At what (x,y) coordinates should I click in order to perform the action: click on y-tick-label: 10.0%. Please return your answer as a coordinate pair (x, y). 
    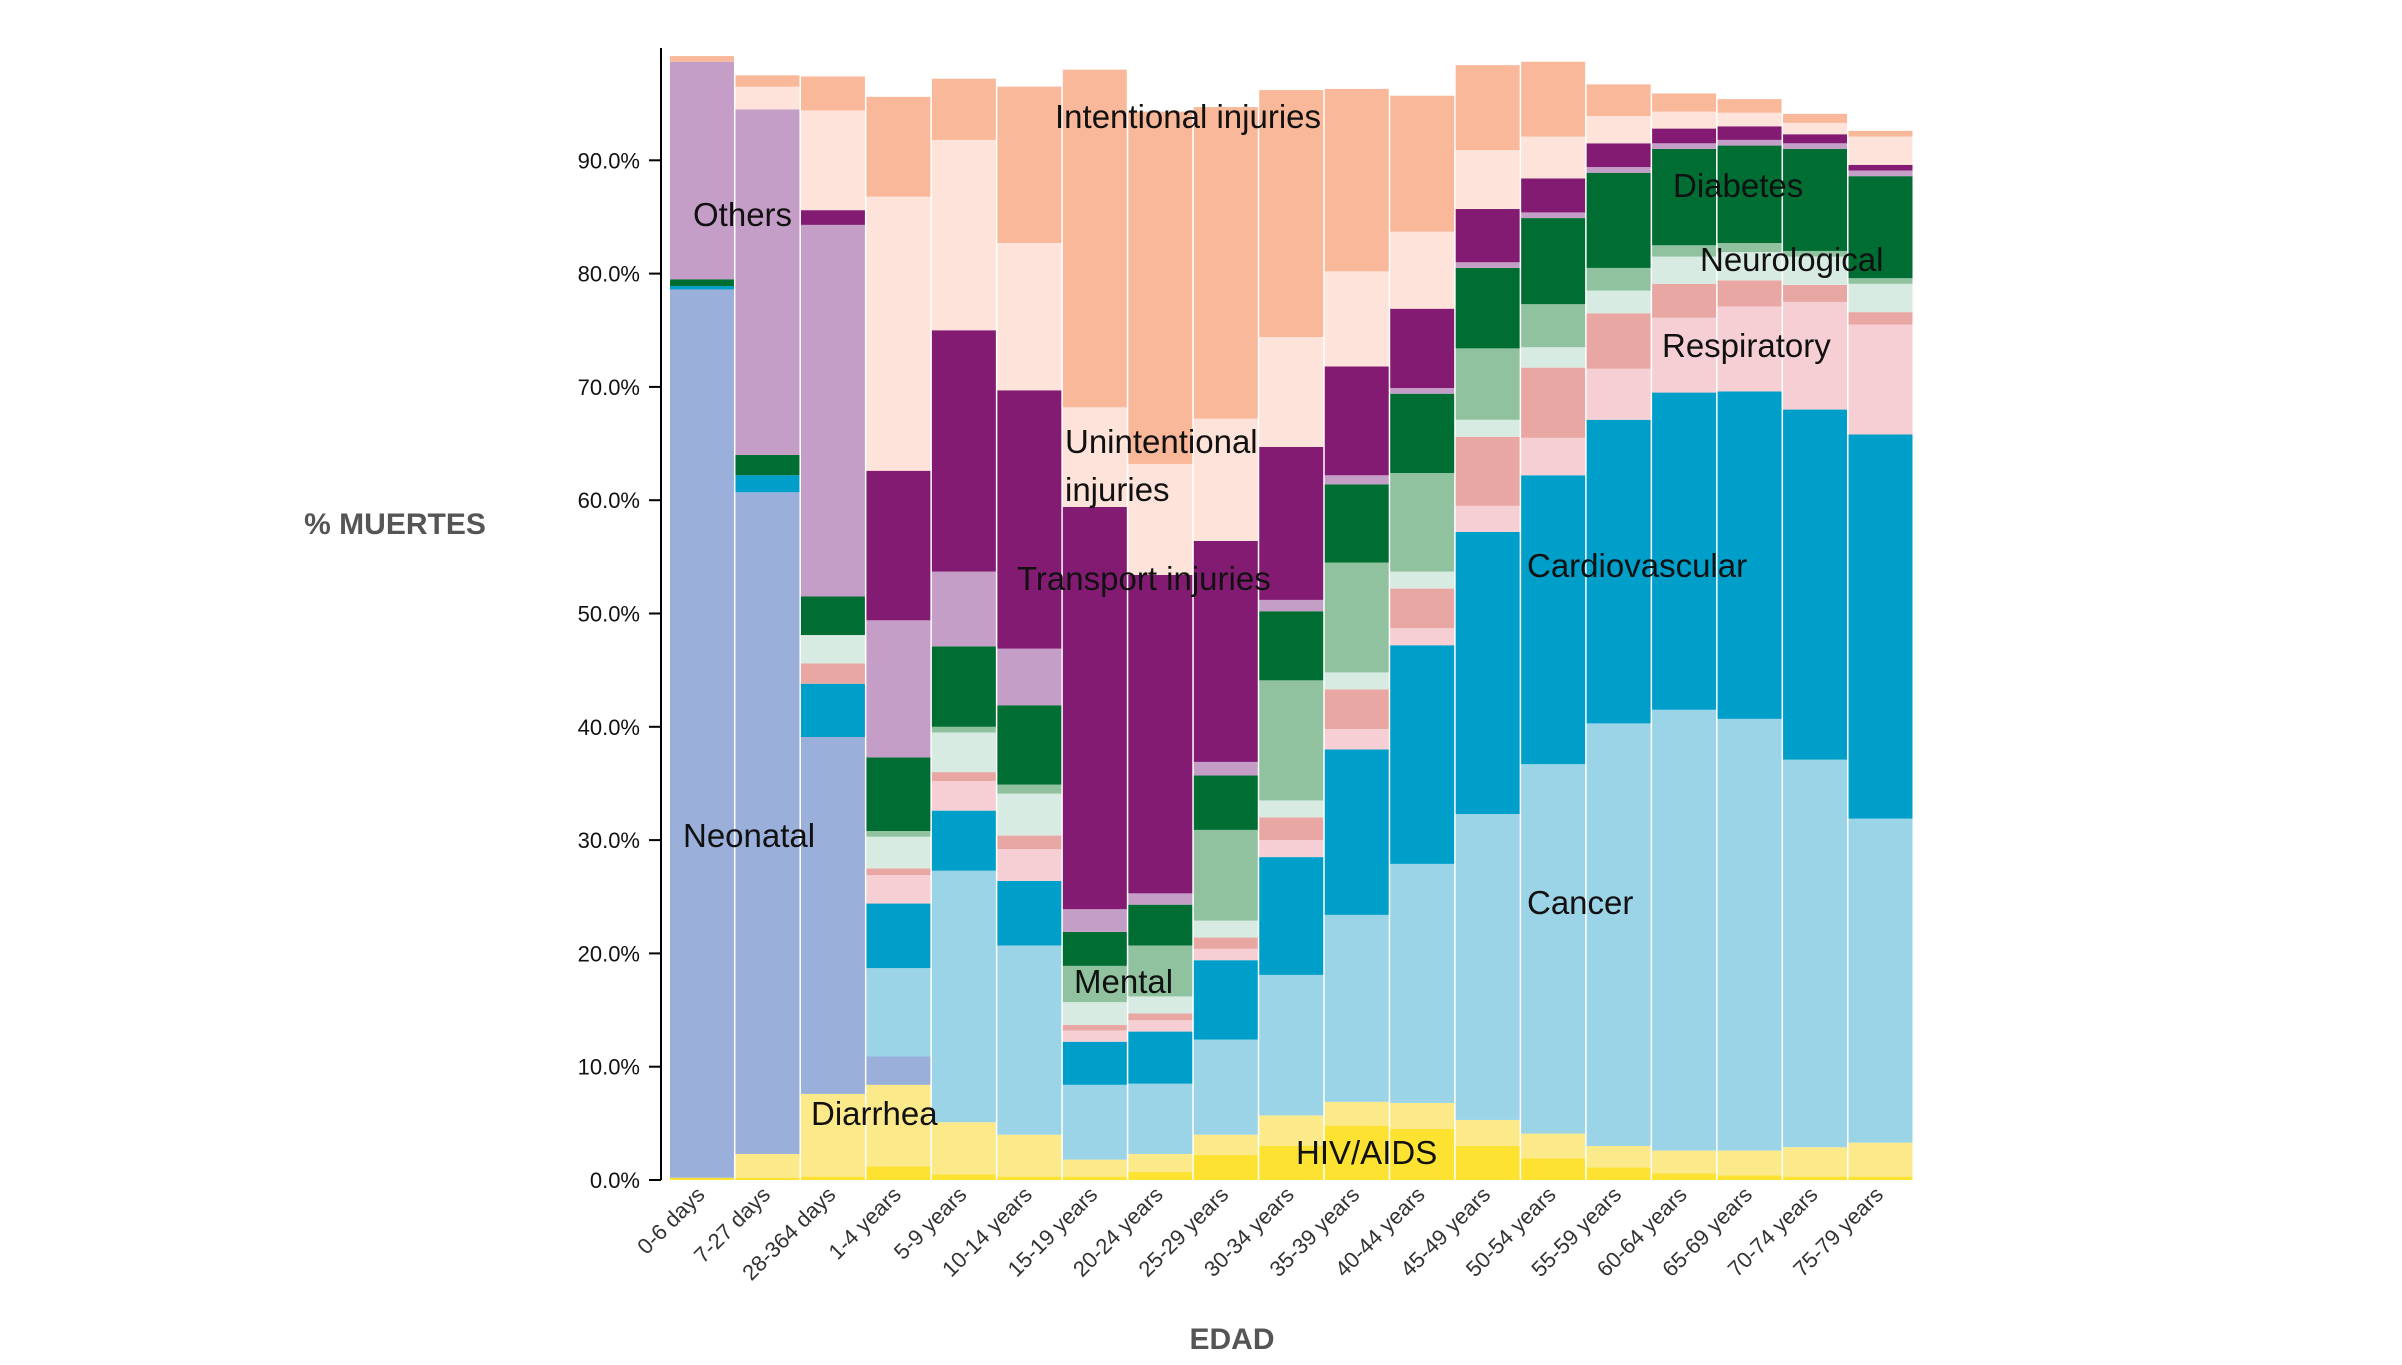
    Looking at the image, I should click on (609, 1067).